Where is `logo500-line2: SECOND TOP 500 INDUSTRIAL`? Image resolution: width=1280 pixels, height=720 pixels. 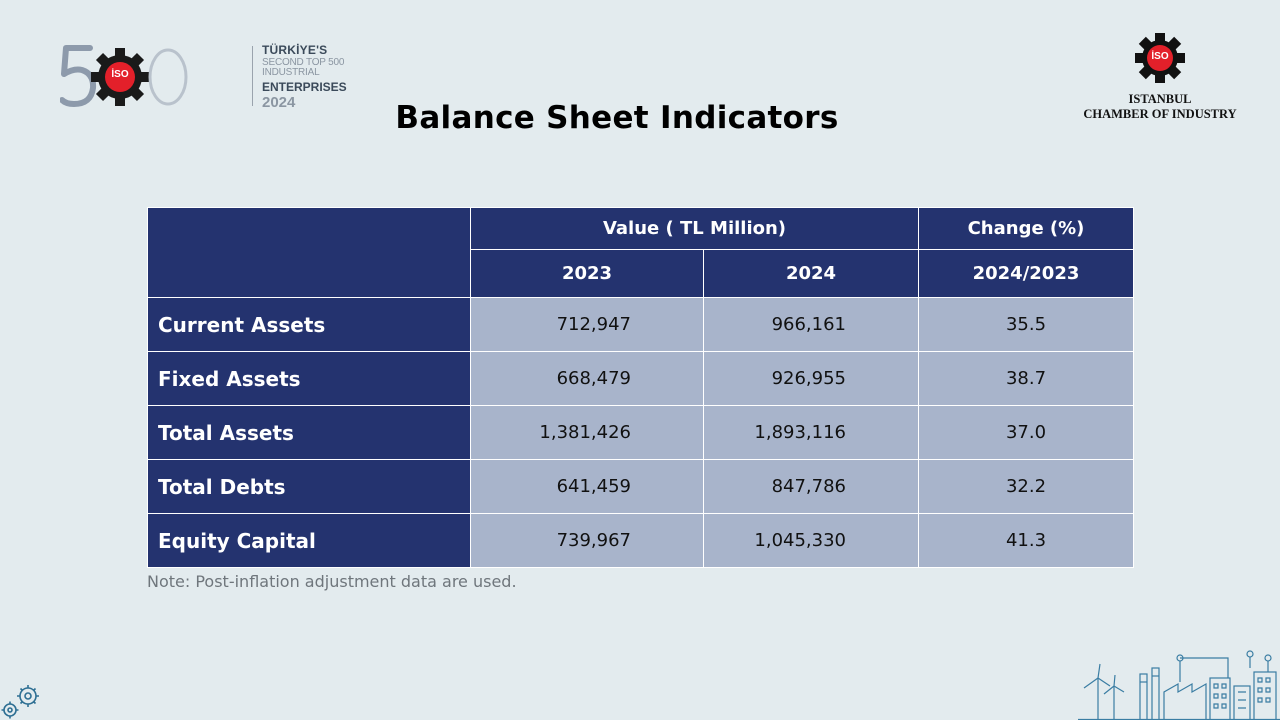
logo500-line2: SECOND TOP 500 INDUSTRIAL is located at coordinates (303, 67).